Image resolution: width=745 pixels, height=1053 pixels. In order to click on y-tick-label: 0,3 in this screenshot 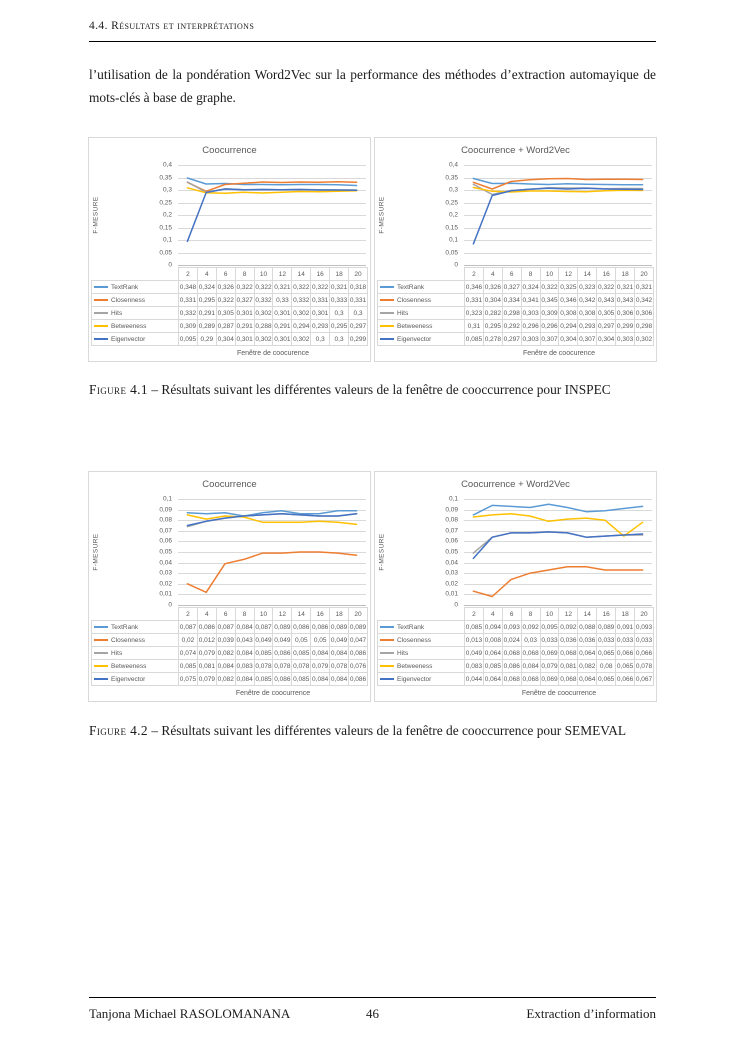, I will do `click(453, 190)`.